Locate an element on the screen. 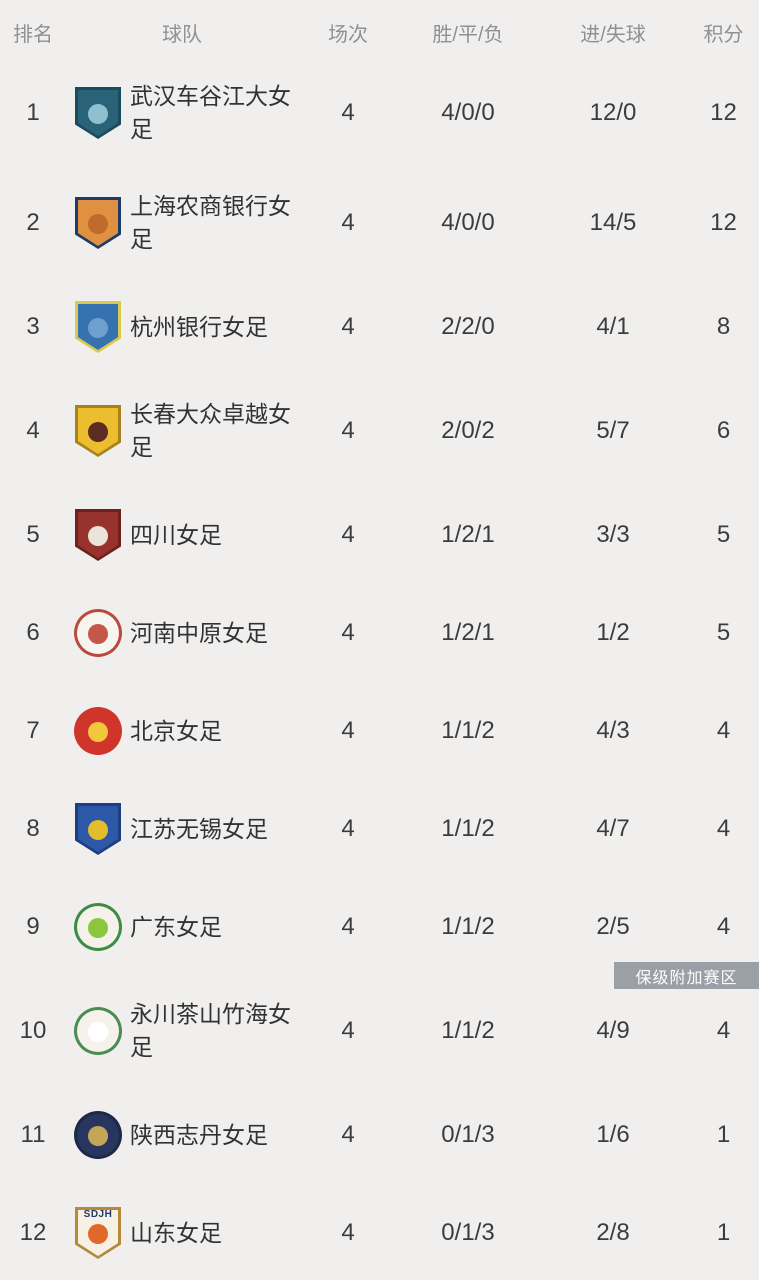 The image size is (759, 1280). jiangsu-wuxi-crest-icon is located at coordinates (98, 829).